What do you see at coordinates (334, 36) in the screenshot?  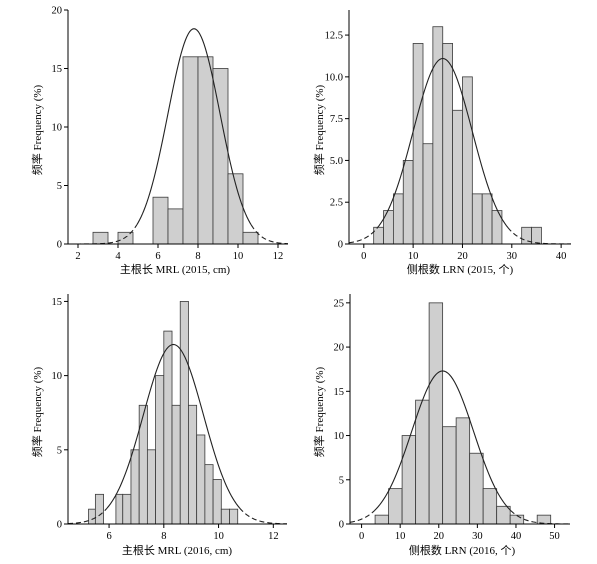 I see `y-tick-label: 12.5` at bounding box center [334, 36].